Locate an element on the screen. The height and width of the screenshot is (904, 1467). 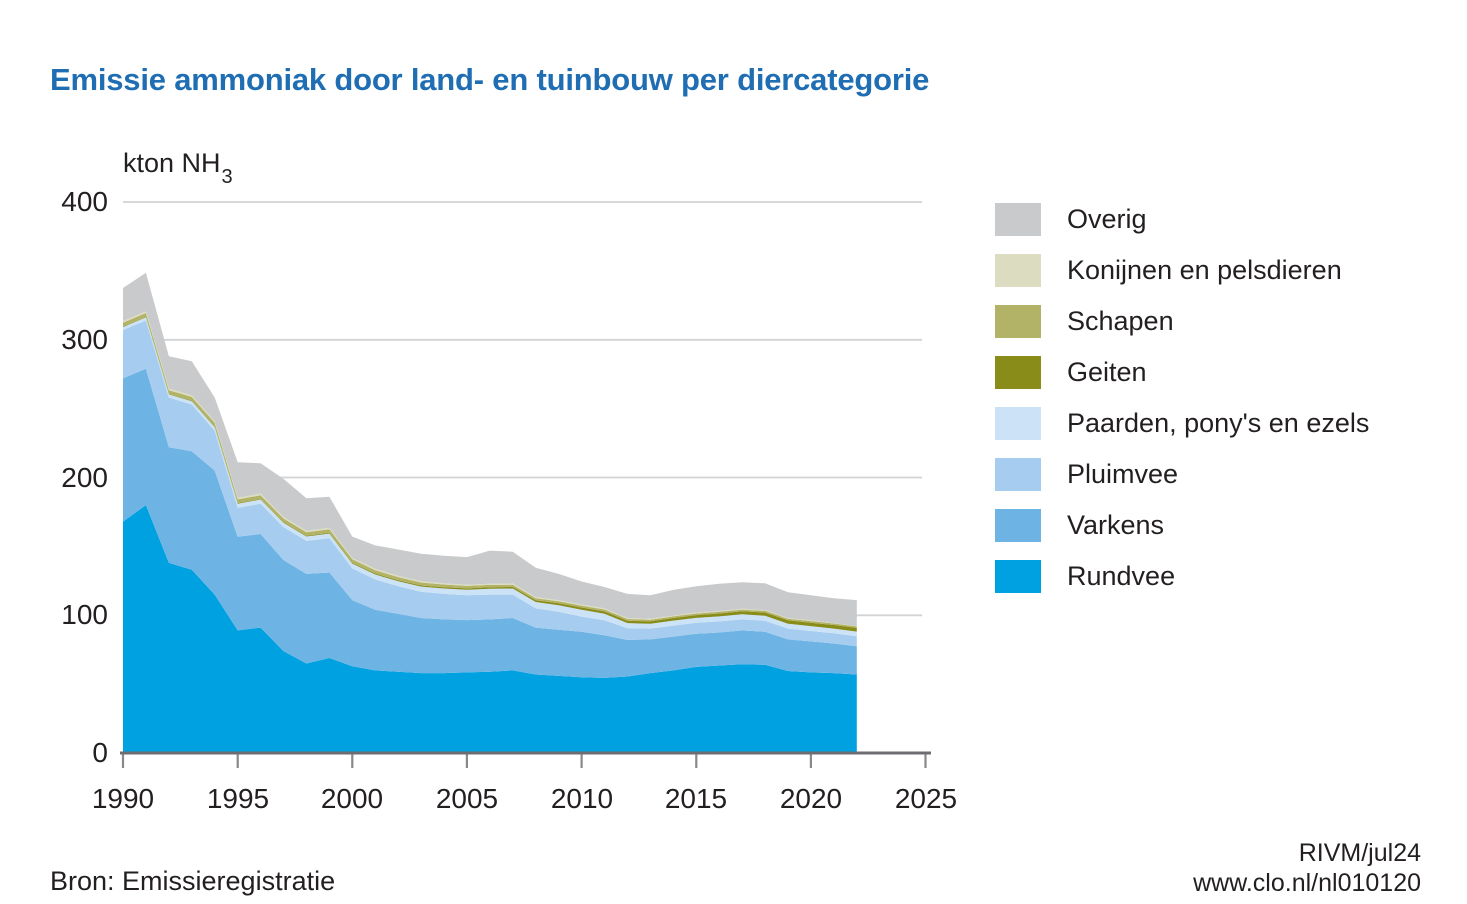
y-tick-label-100: 100 is located at coordinates (84, 614).